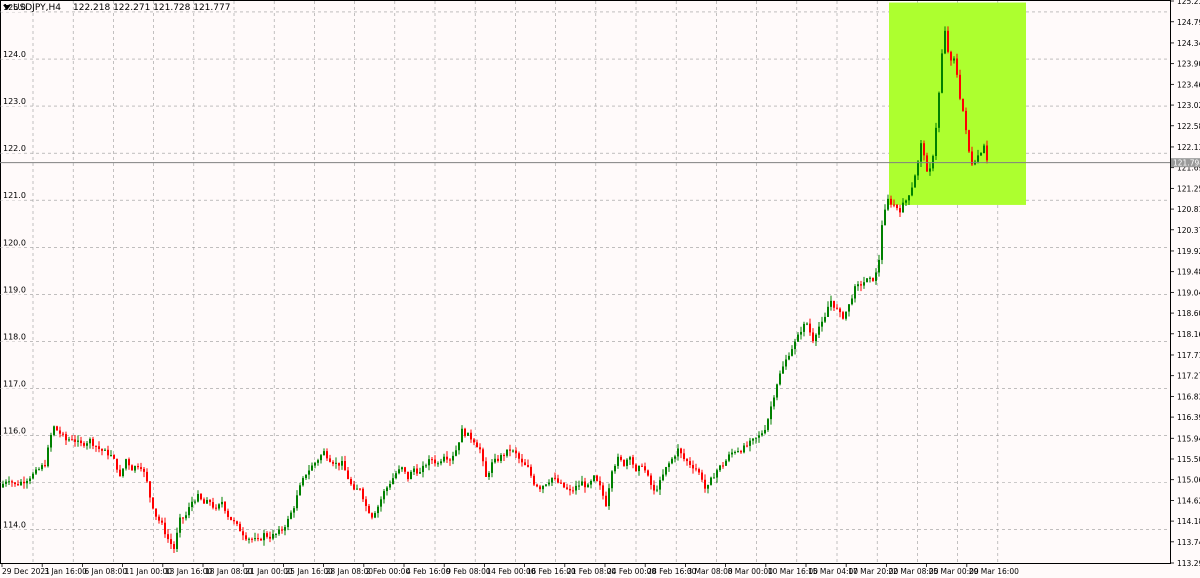  I want to click on level-label: 125.0, so click(14, 7).